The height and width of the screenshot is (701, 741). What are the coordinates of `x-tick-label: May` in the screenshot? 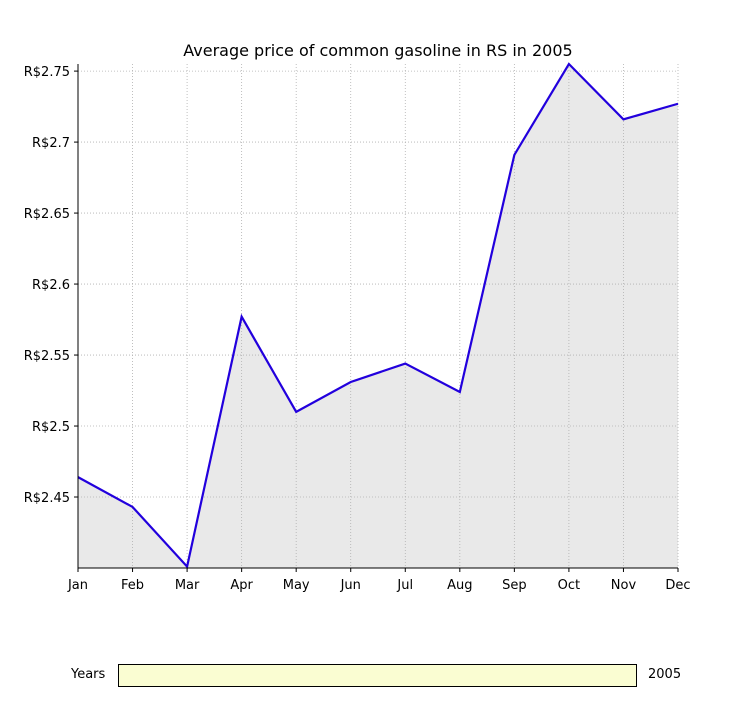 It's located at (296, 585).